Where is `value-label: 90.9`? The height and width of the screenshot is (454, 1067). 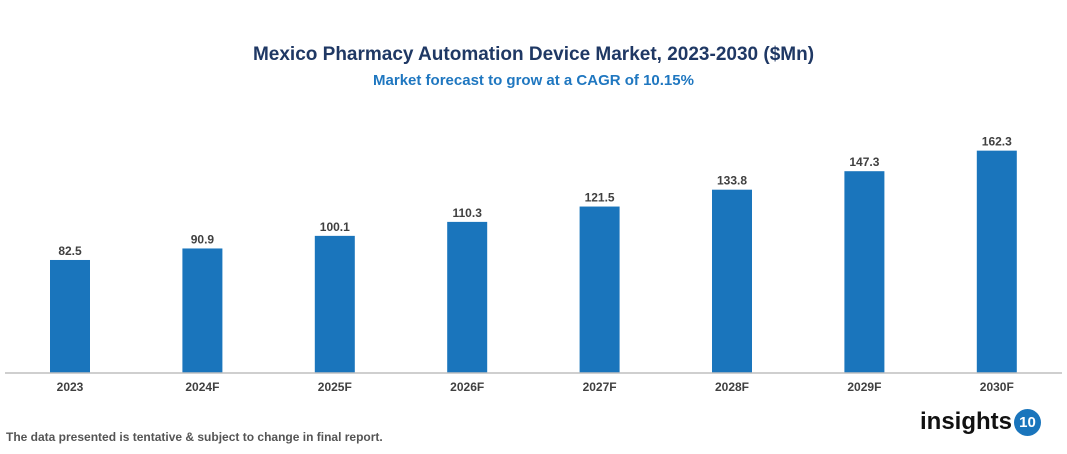 value-label: 90.9 is located at coordinates (203, 239).